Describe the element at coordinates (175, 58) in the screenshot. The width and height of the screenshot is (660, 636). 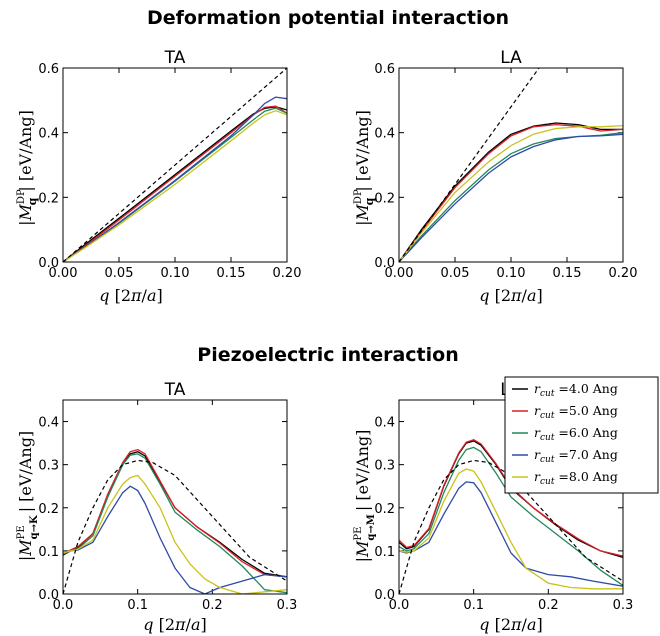
I see `panel-title-dp_ta: TA` at that location.